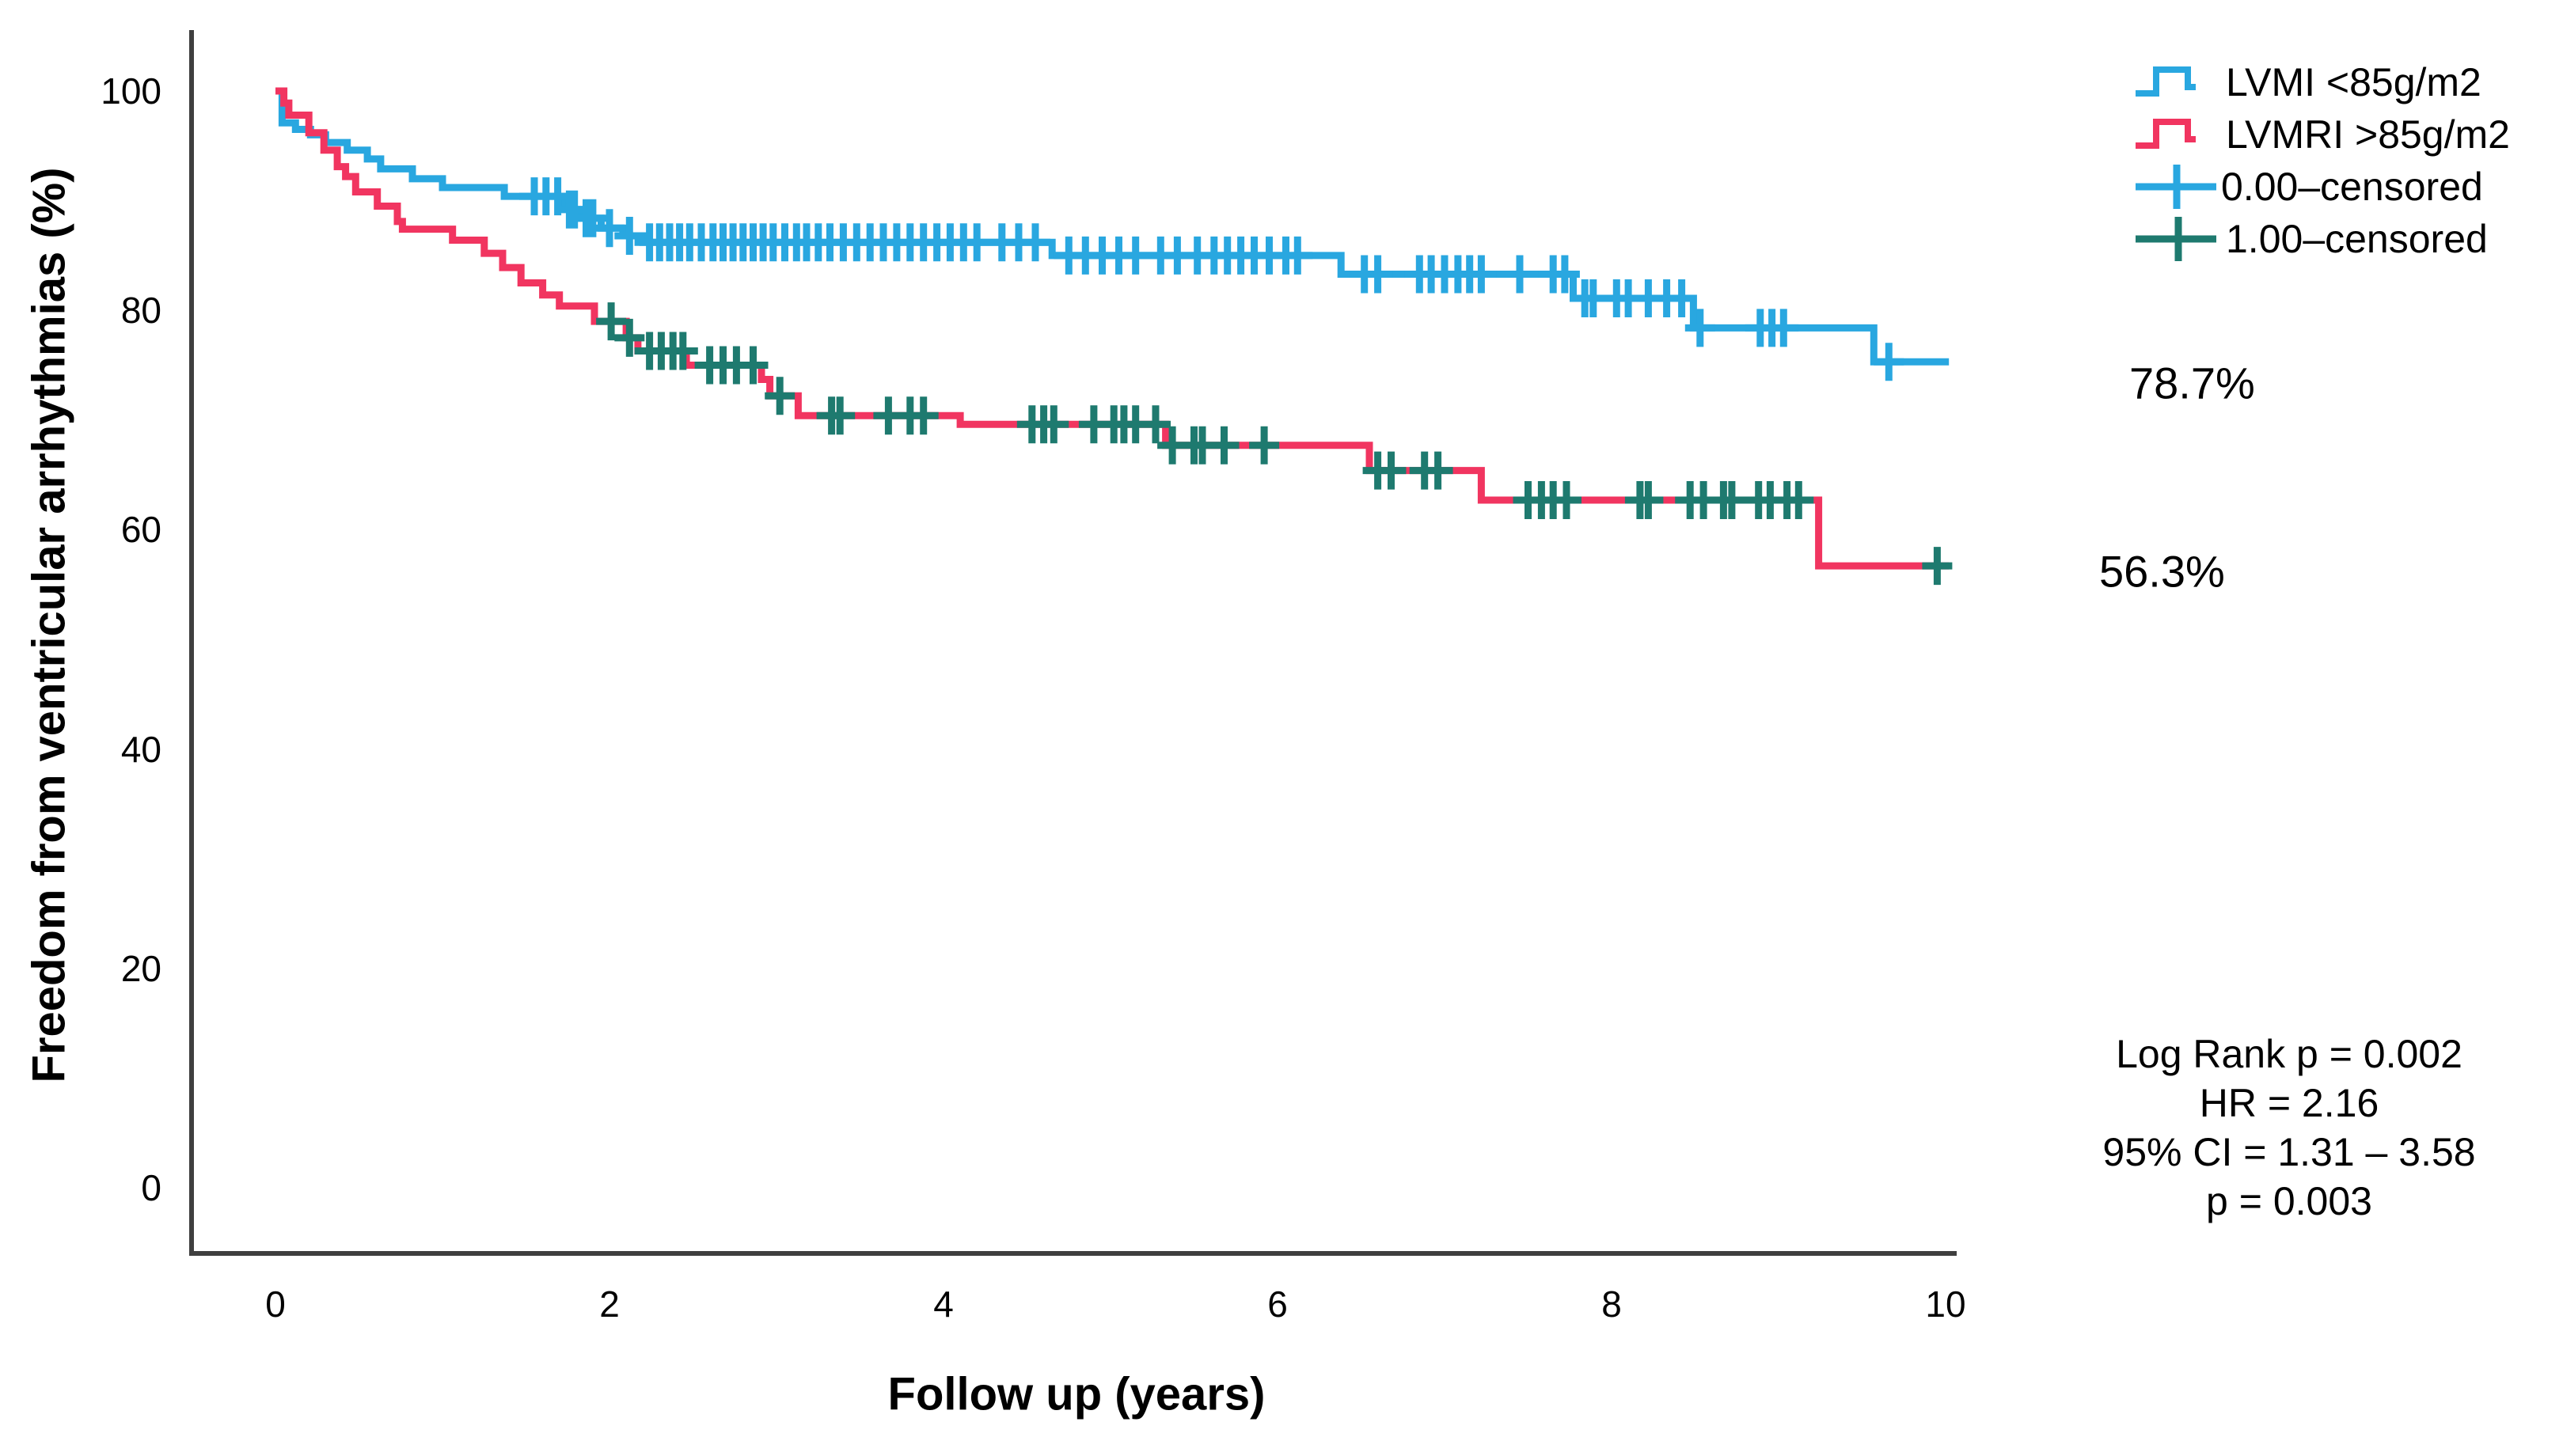 The image size is (2563, 1456). What do you see at coordinates (141, 529) in the screenshot?
I see `y-tick-label-60: 60` at bounding box center [141, 529].